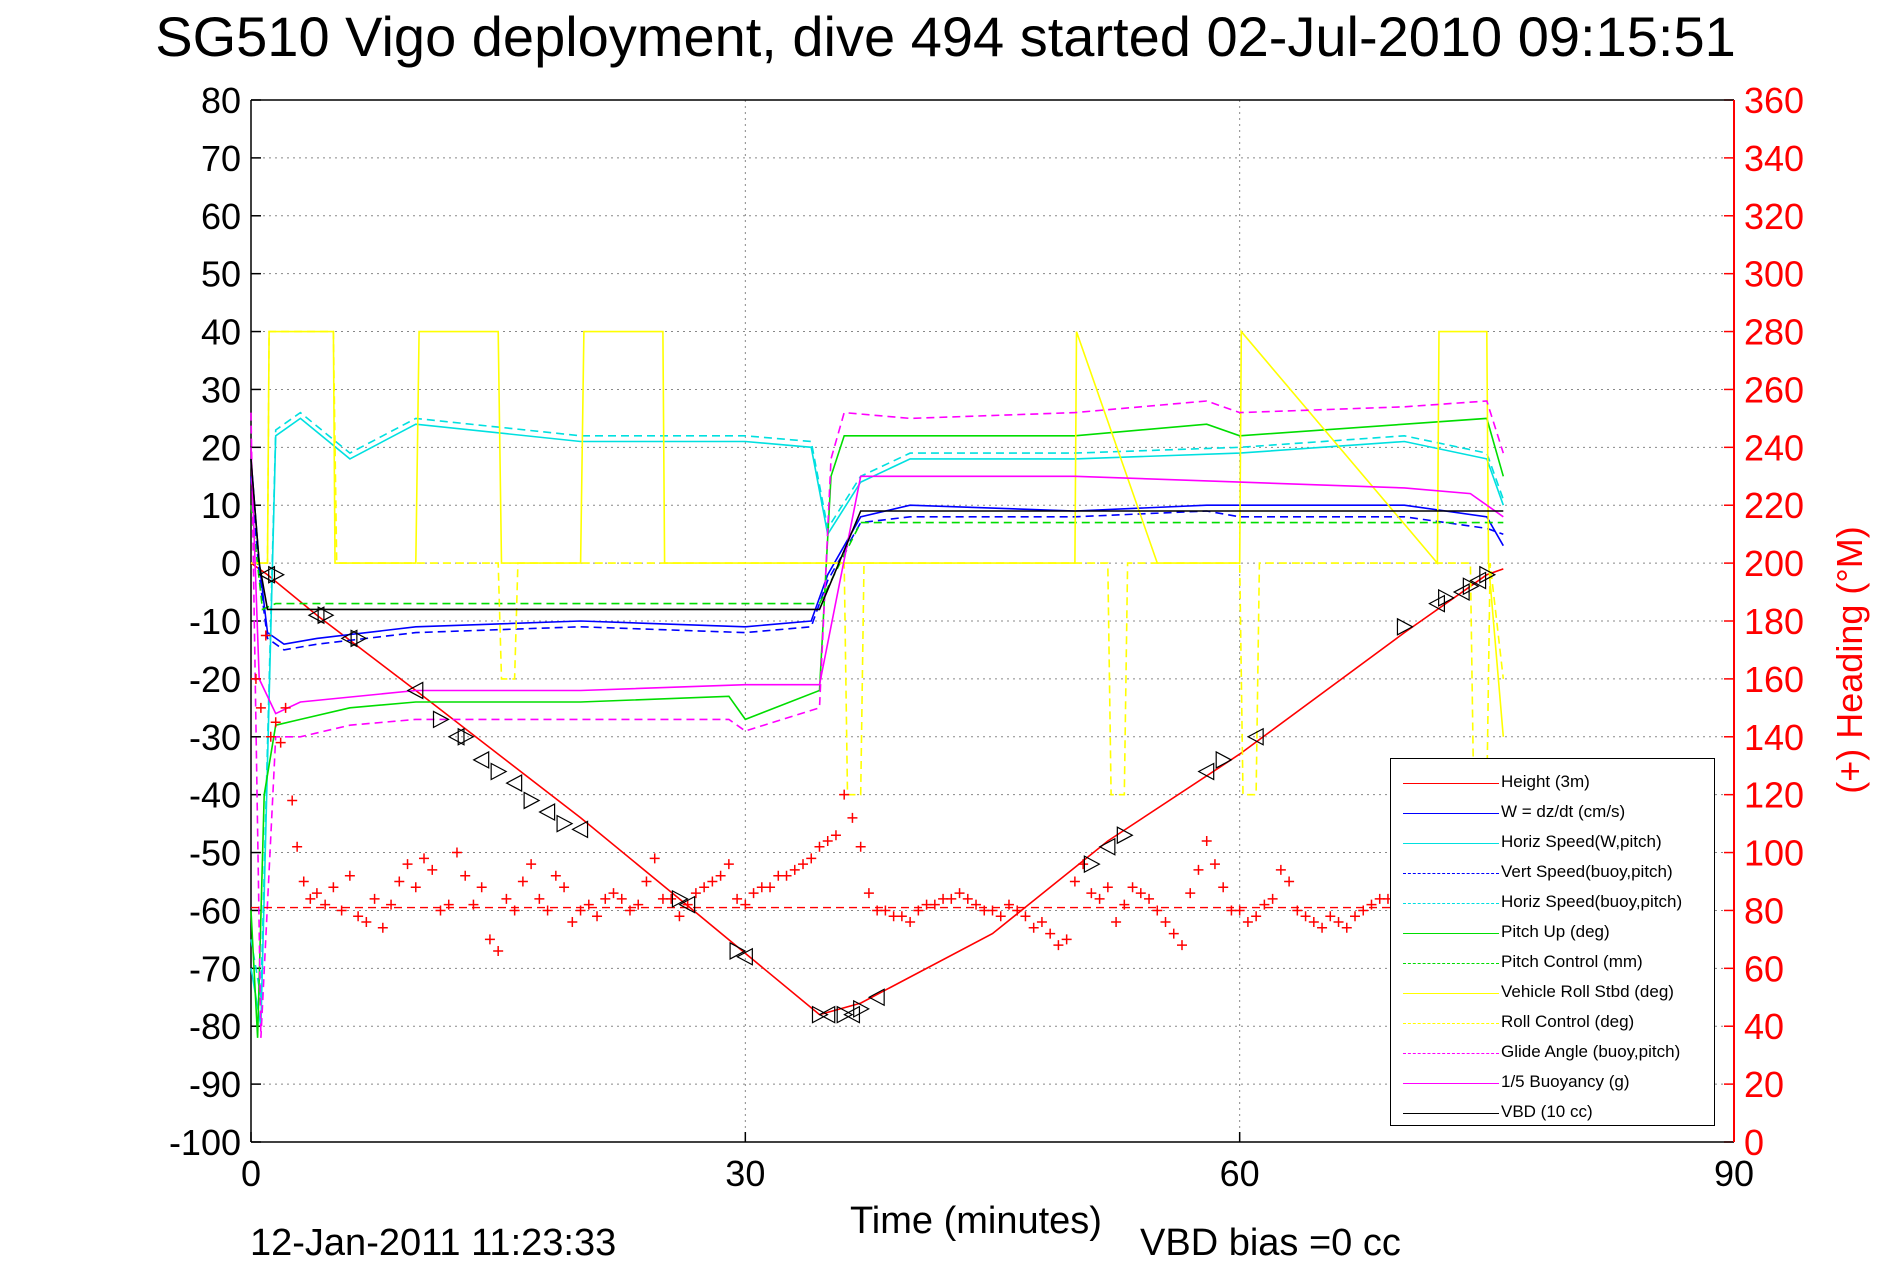 This screenshot has height=1265, width=1891. Describe the element at coordinates (221, 216) in the screenshot. I see `y-tick-label: 60` at that location.